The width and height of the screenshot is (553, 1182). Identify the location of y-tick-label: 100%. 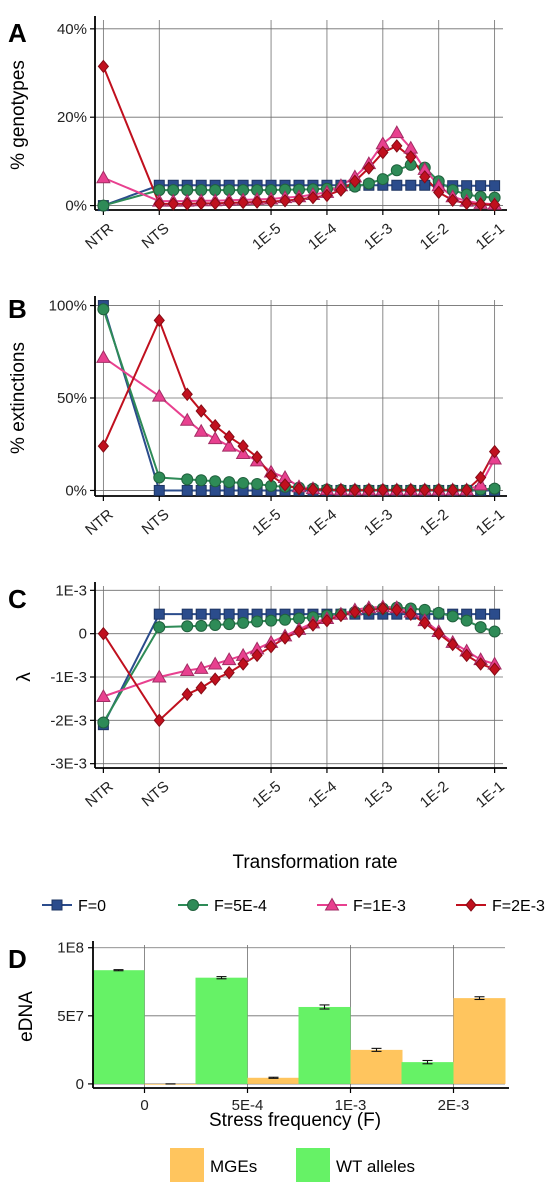
(68, 306).